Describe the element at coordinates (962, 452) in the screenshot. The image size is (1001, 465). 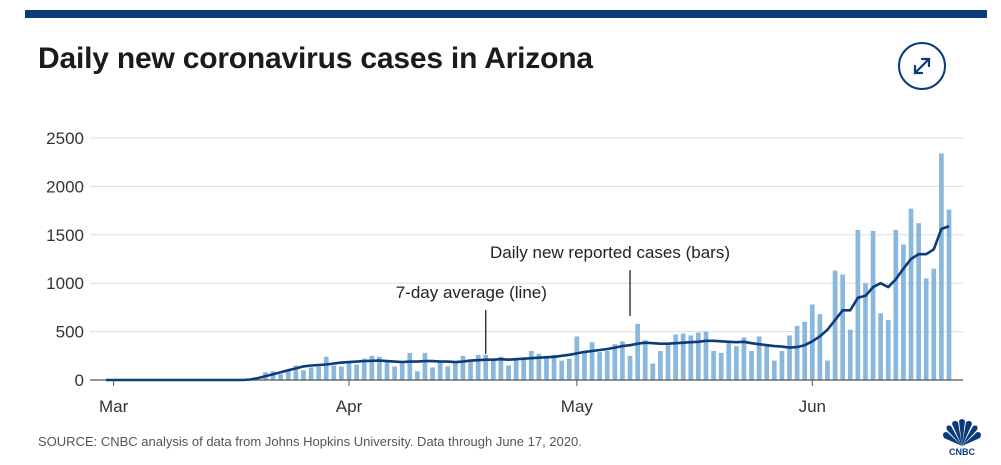
I see `logo-wordmark: CNBC` at that location.